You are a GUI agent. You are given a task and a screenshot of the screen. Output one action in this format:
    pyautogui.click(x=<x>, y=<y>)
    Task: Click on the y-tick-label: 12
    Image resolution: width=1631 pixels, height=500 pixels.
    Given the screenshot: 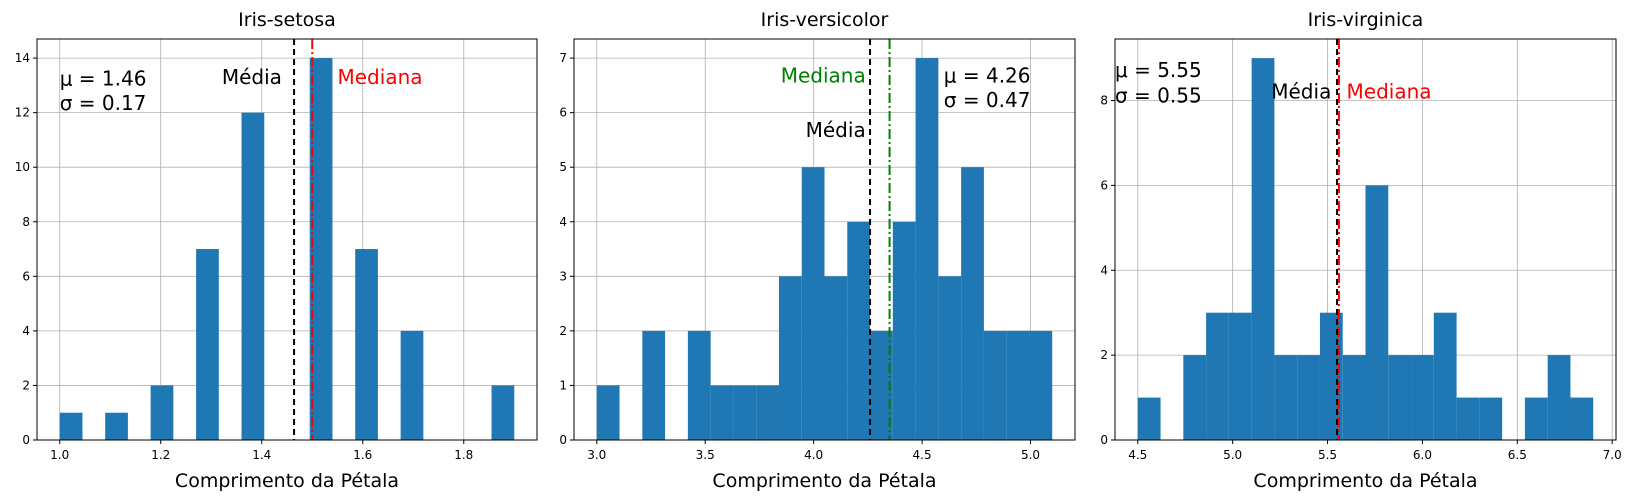 What is the action you would take?
    pyautogui.click(x=22, y=113)
    